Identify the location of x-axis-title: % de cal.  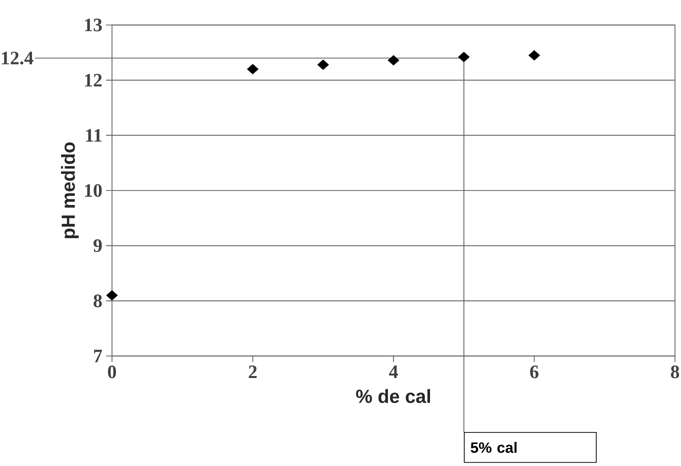
(393, 396).